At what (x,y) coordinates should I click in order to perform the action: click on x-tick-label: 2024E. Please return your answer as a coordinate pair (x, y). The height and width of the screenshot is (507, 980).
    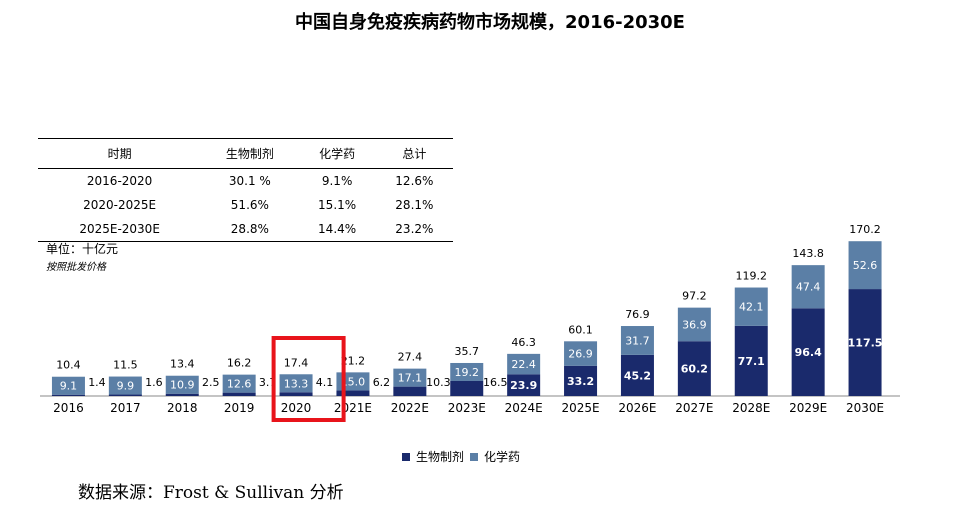
    Looking at the image, I should click on (524, 408).